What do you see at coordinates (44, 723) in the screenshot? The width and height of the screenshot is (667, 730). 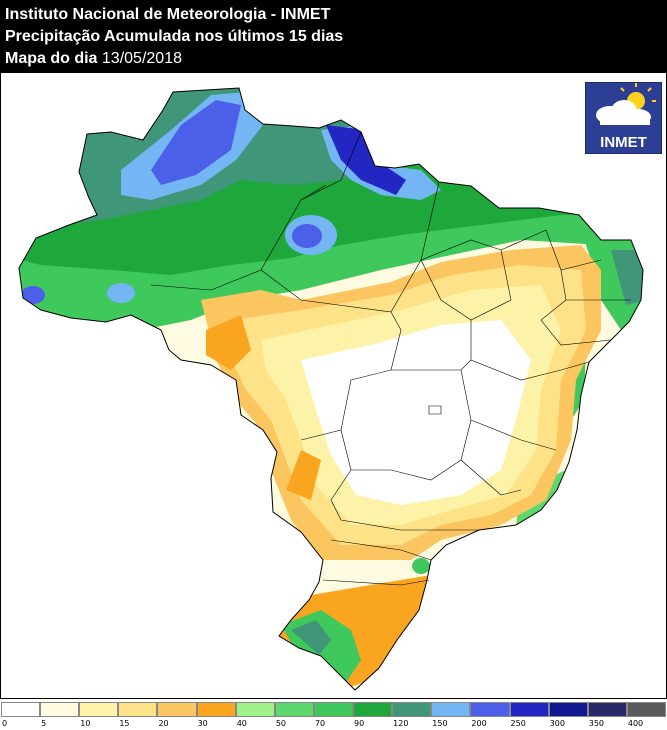 I see `legend-tick-label: 5` at bounding box center [44, 723].